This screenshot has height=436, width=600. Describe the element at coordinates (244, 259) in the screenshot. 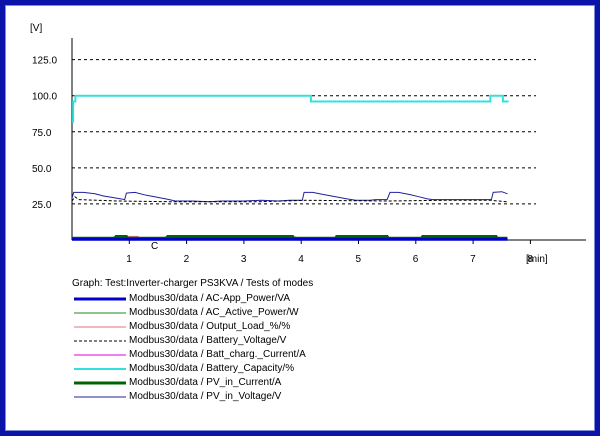

I see `x-tick-label: 3` at that location.